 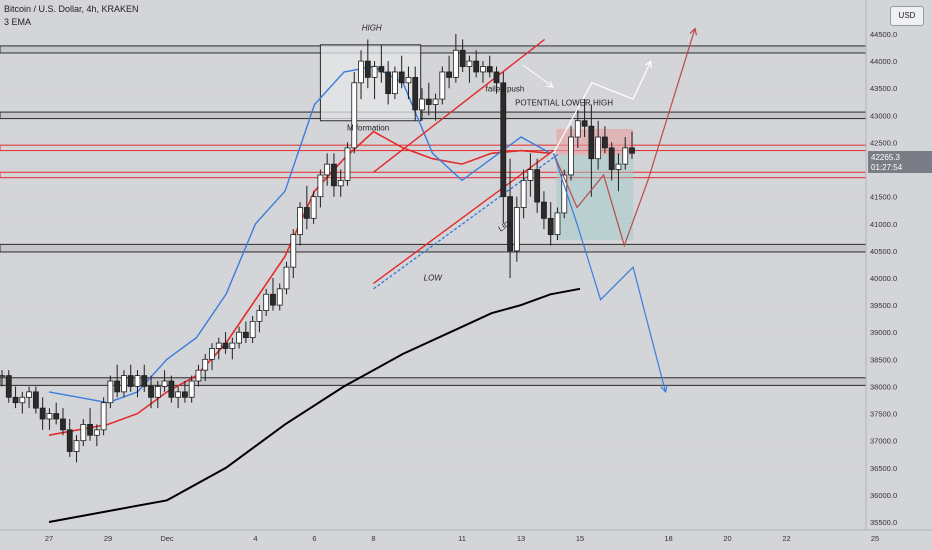 I want to click on scenario-layer, so click(x=625, y=210).